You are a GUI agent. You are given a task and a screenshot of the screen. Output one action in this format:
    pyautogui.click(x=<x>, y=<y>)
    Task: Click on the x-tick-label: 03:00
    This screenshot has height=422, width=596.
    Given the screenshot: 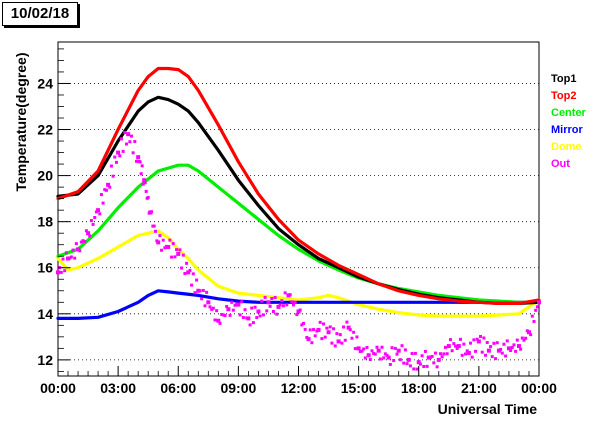 What is the action you would take?
    pyautogui.click(x=118, y=388)
    